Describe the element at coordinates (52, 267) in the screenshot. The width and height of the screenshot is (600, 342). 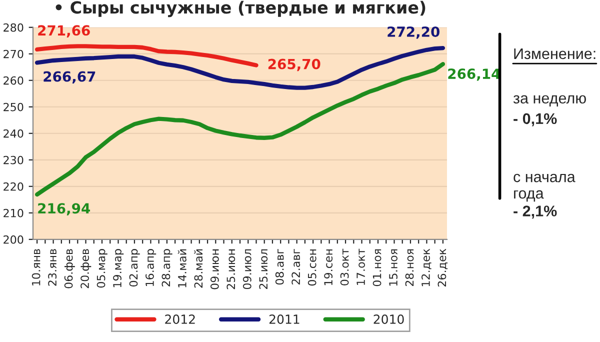
I see `x-tick-label: 23.янв` at that location.